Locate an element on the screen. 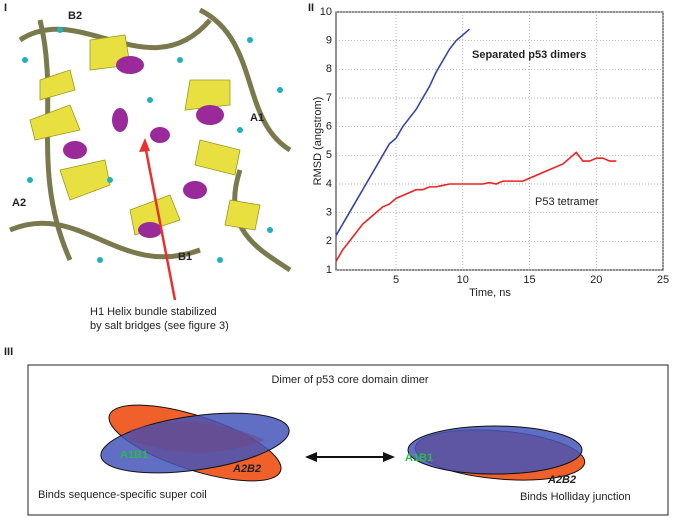  y-tick-label: 10 is located at coordinates (326, 12).